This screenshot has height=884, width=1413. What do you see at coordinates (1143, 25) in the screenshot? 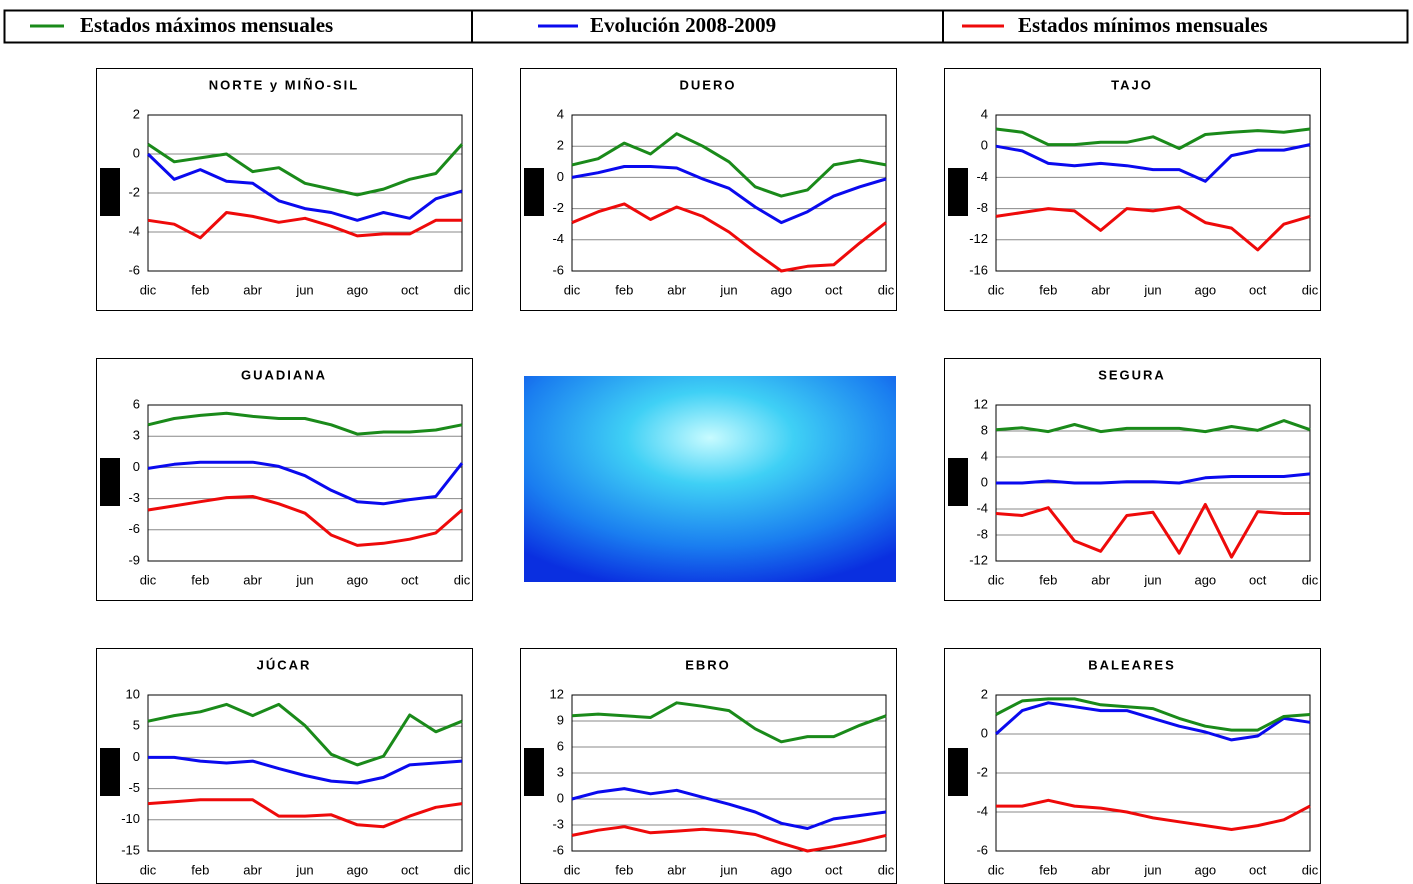
I see `legend-label: Estados mínimos mensuales` at bounding box center [1143, 25].